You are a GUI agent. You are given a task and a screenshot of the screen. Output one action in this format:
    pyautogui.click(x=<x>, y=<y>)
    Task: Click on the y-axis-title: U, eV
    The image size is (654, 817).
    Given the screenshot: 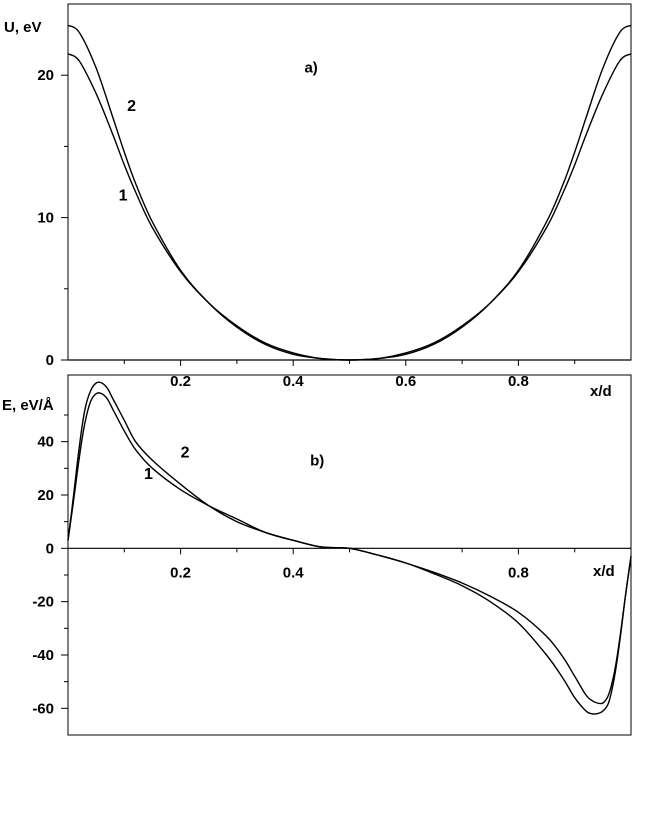 What is the action you would take?
    pyautogui.click(x=23, y=27)
    